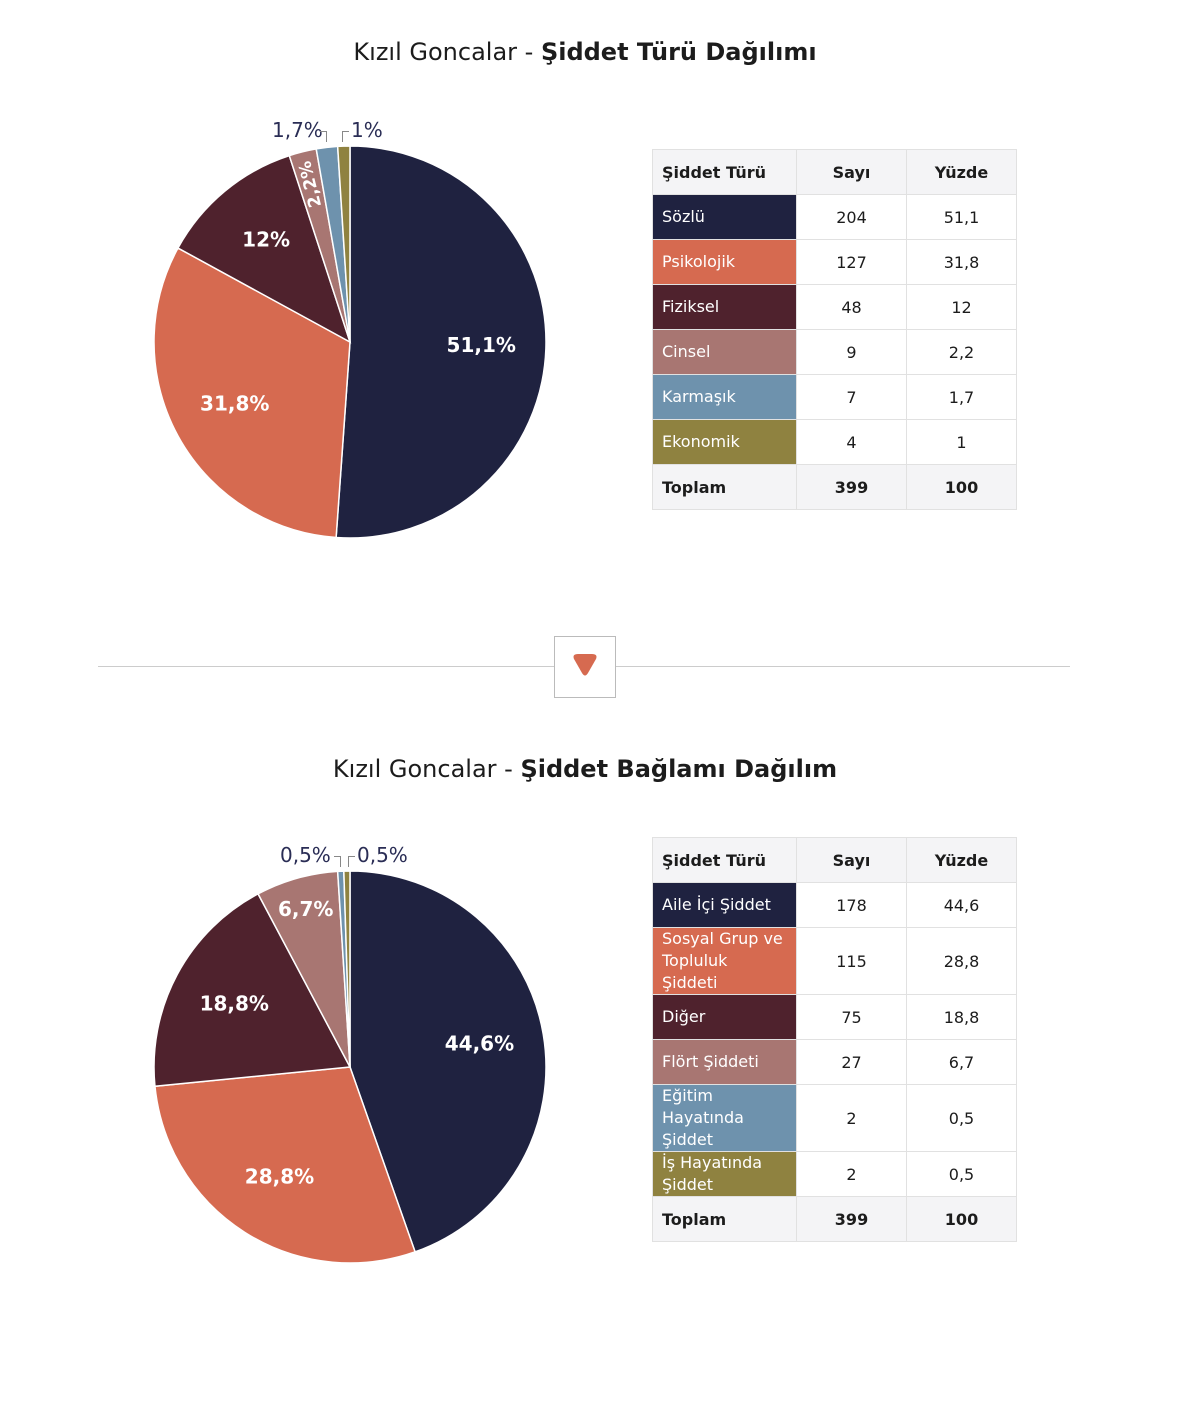 This screenshot has height=1408, width=1200. Describe the element at coordinates (679, 769) in the screenshot. I see `title-bold: Şiddet Bağlamı Dağılım` at that location.